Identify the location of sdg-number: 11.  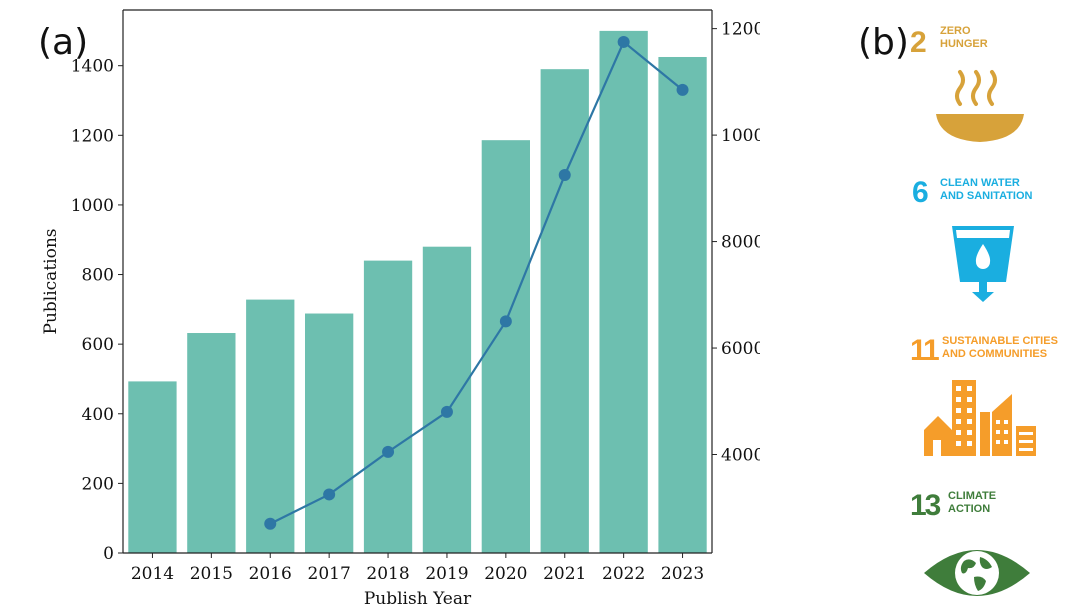
(925, 350).